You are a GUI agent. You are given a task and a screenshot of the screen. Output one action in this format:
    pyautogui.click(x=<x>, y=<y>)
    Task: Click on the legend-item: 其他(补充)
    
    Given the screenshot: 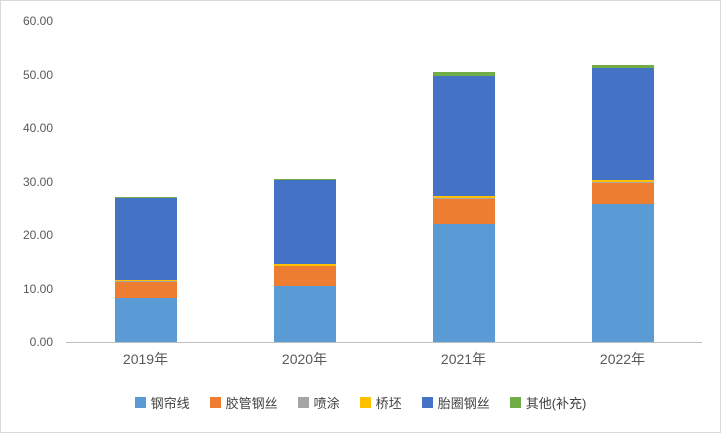 What is the action you would take?
    pyautogui.click(x=548, y=402)
    